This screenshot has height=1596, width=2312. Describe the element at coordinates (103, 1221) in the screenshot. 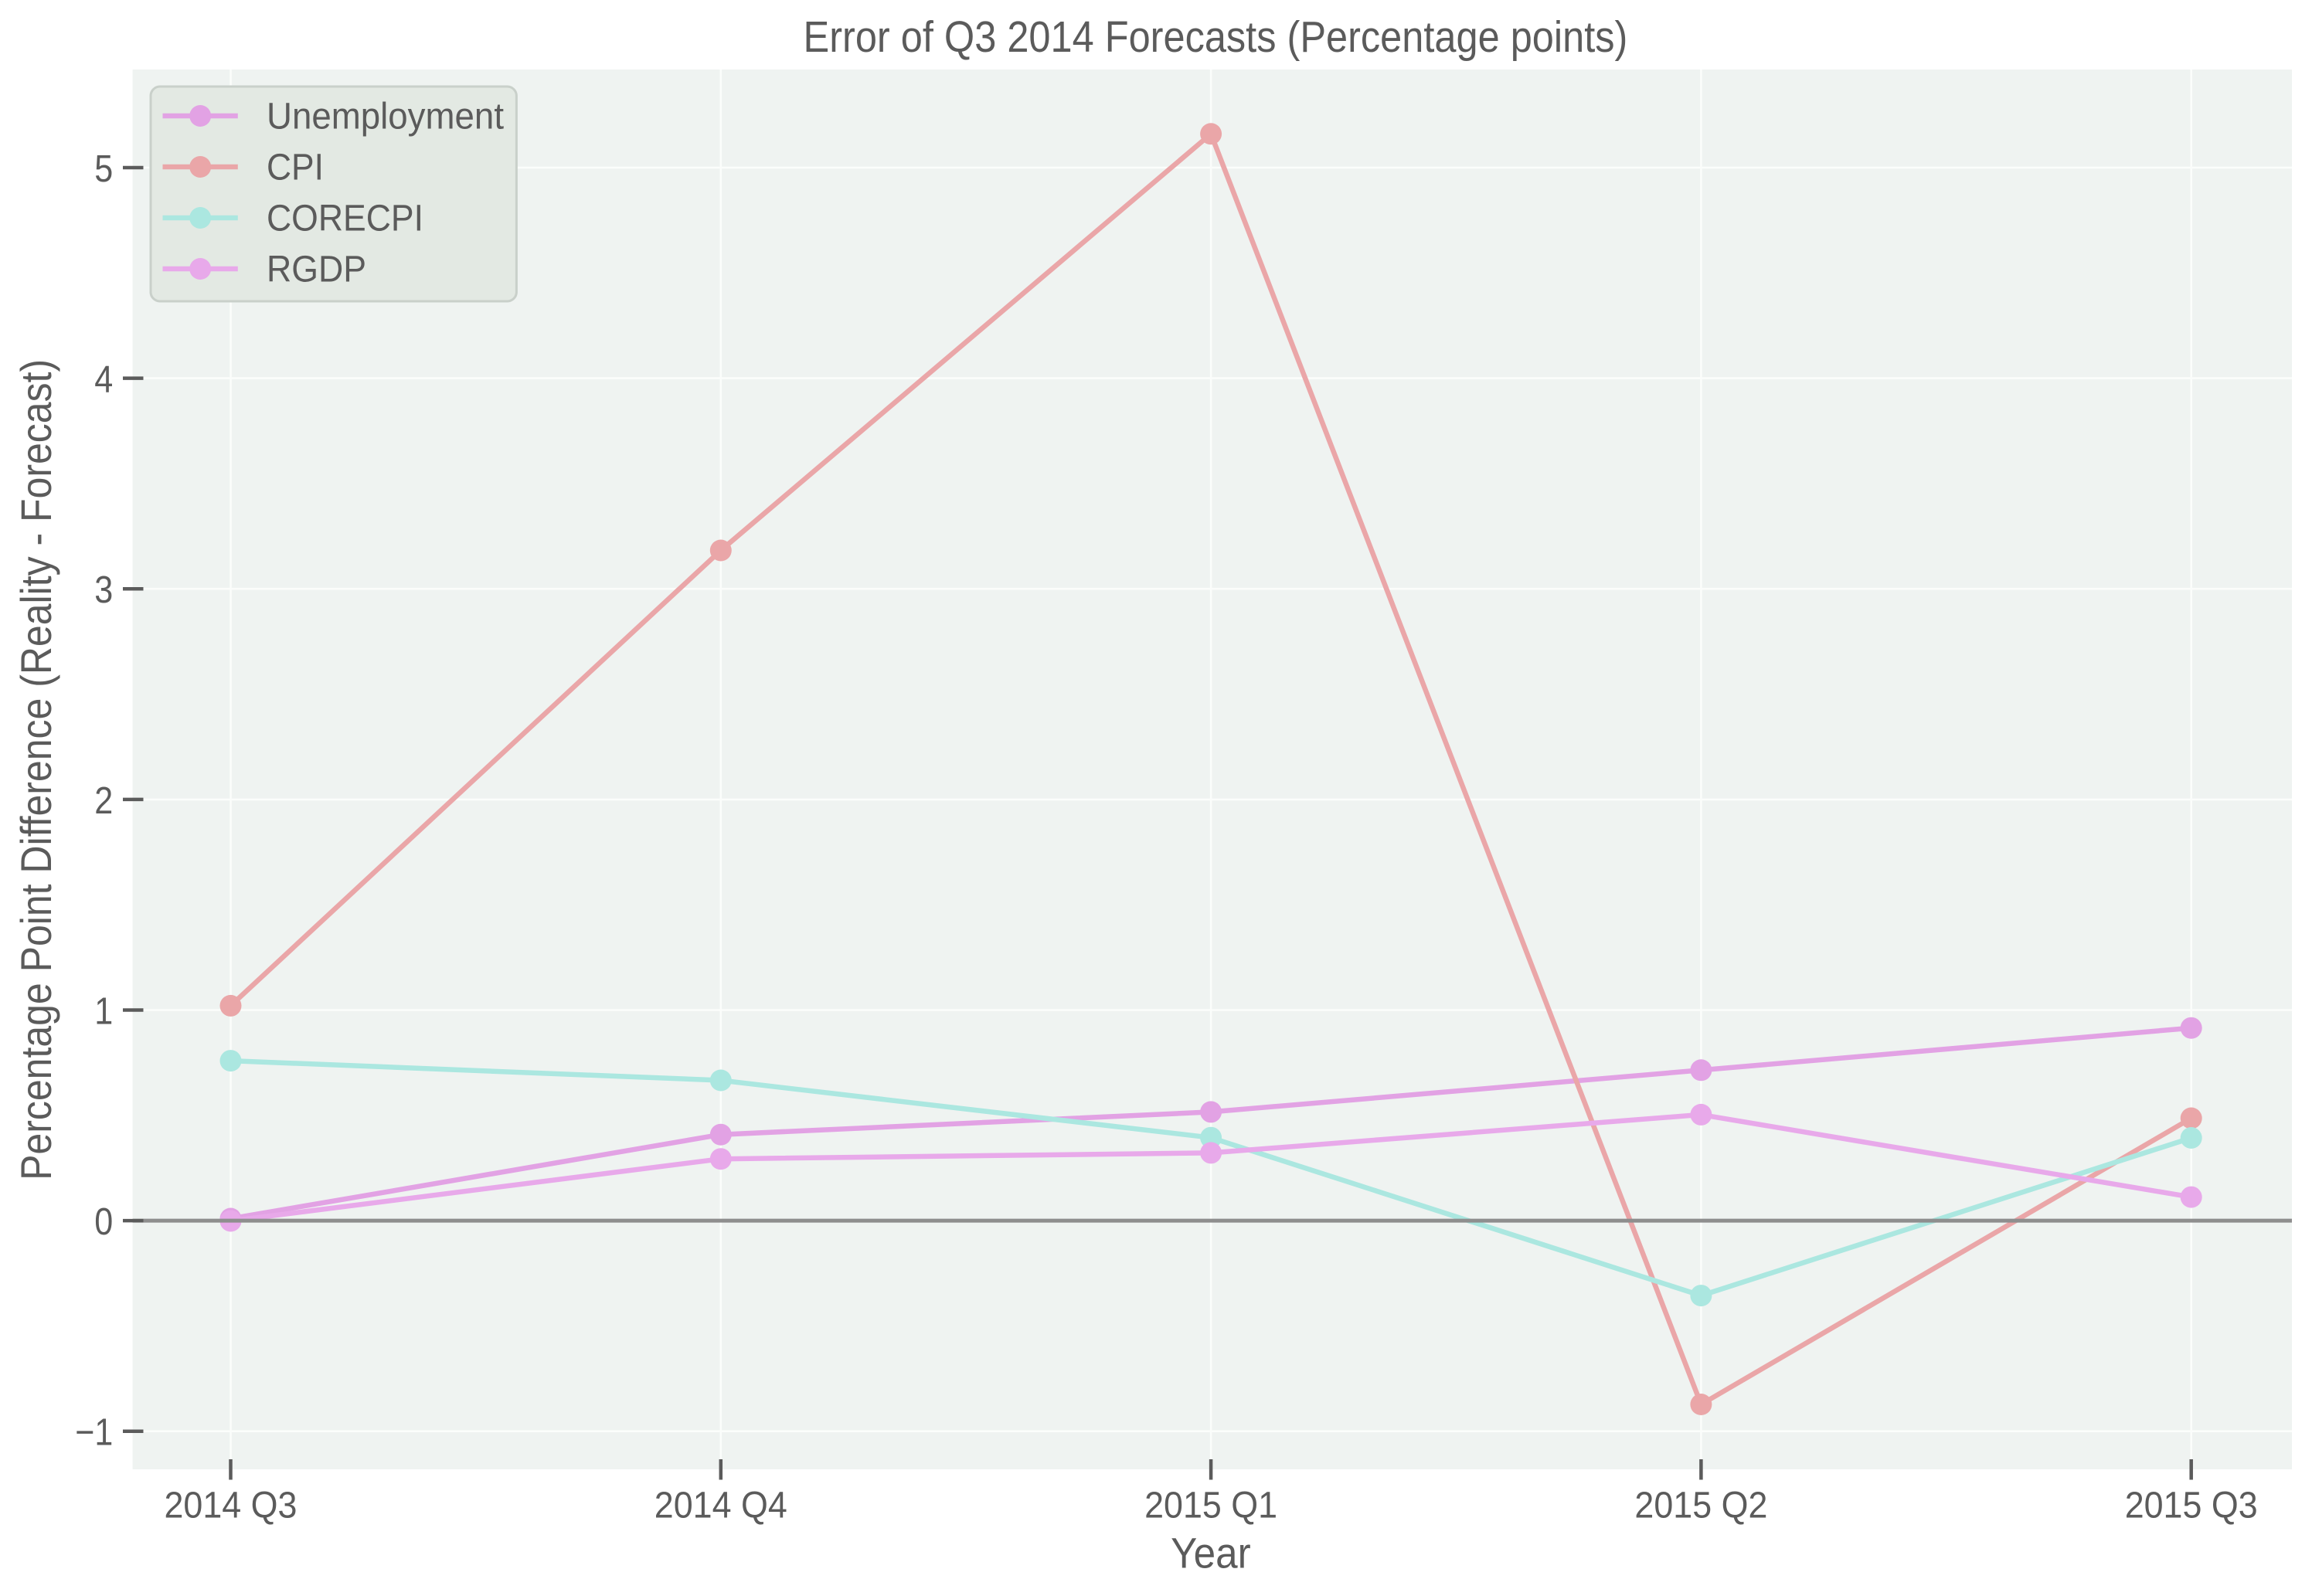

I see `svg-text: 0` at that location.